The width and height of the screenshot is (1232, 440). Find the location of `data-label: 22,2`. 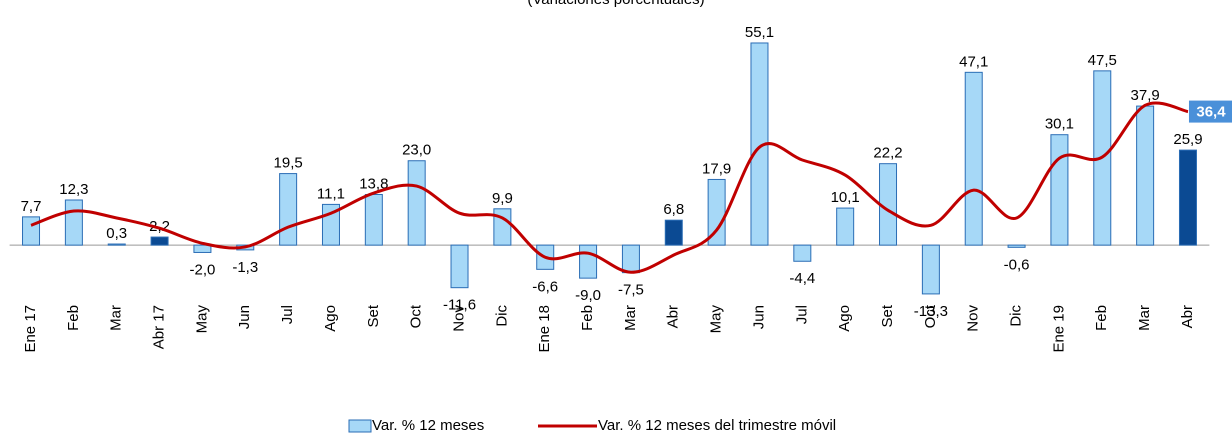

data-label: 22,2 is located at coordinates (887, 153).